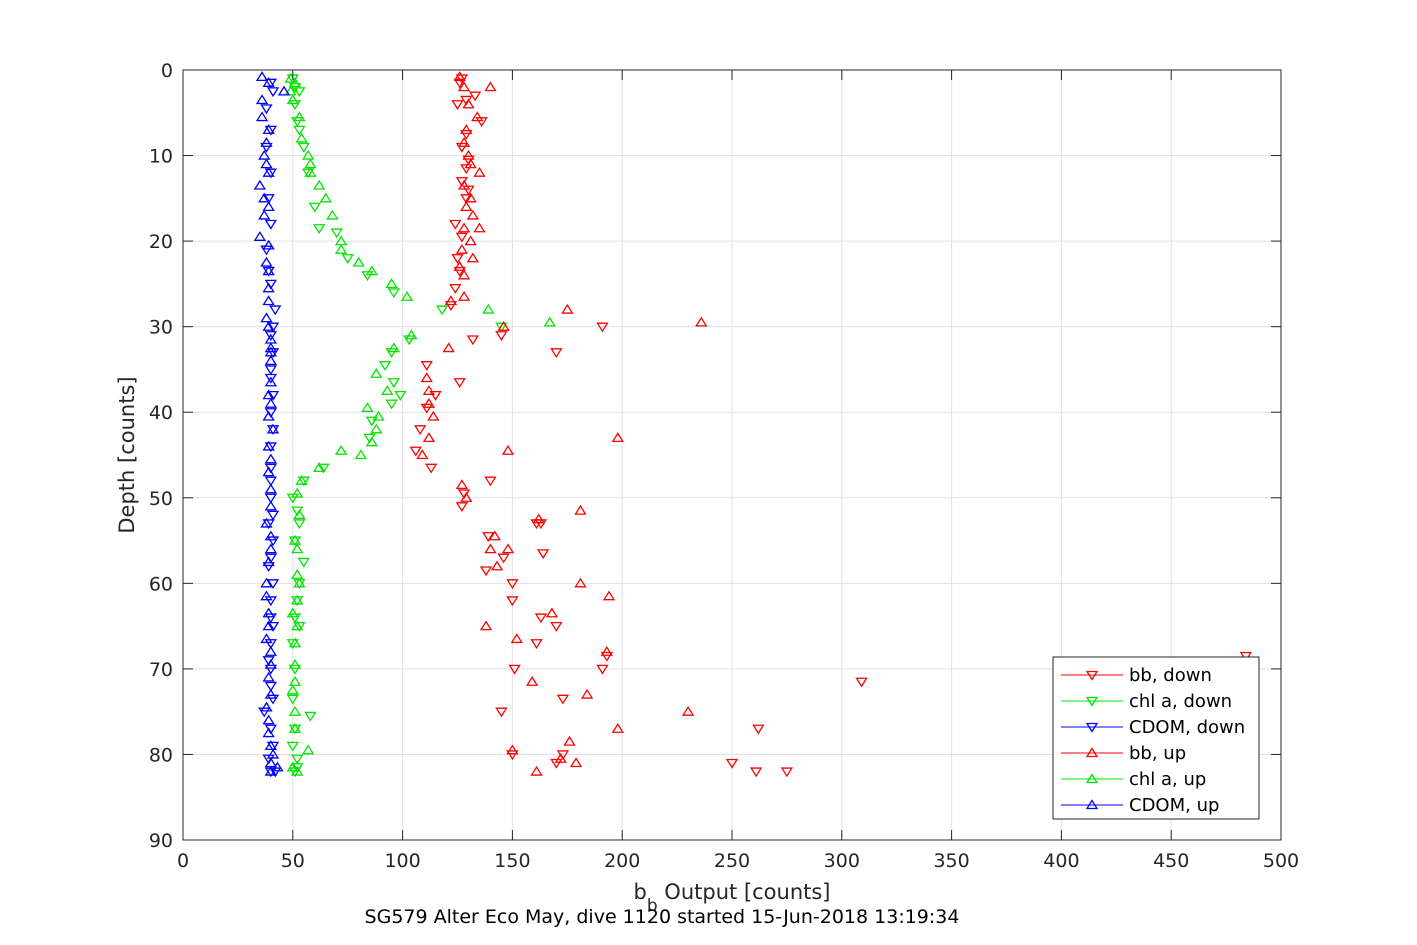 Image resolution: width=1417 pixels, height=945 pixels. Describe the element at coordinates (167, 71) in the screenshot. I see `y-tick-label: 0` at that location.